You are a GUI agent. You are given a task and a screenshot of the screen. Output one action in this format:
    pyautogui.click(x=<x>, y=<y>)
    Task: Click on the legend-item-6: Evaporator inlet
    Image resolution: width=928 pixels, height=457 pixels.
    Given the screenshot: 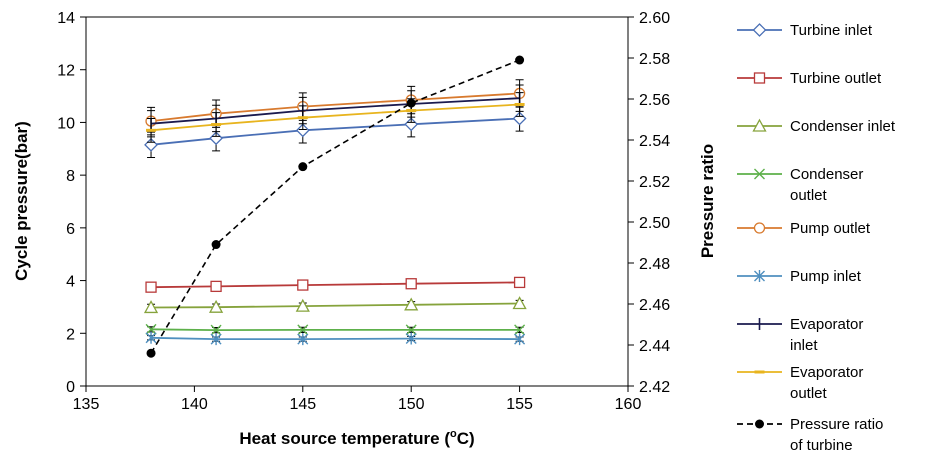 What is the action you would take?
    pyautogui.click(x=800, y=335)
    